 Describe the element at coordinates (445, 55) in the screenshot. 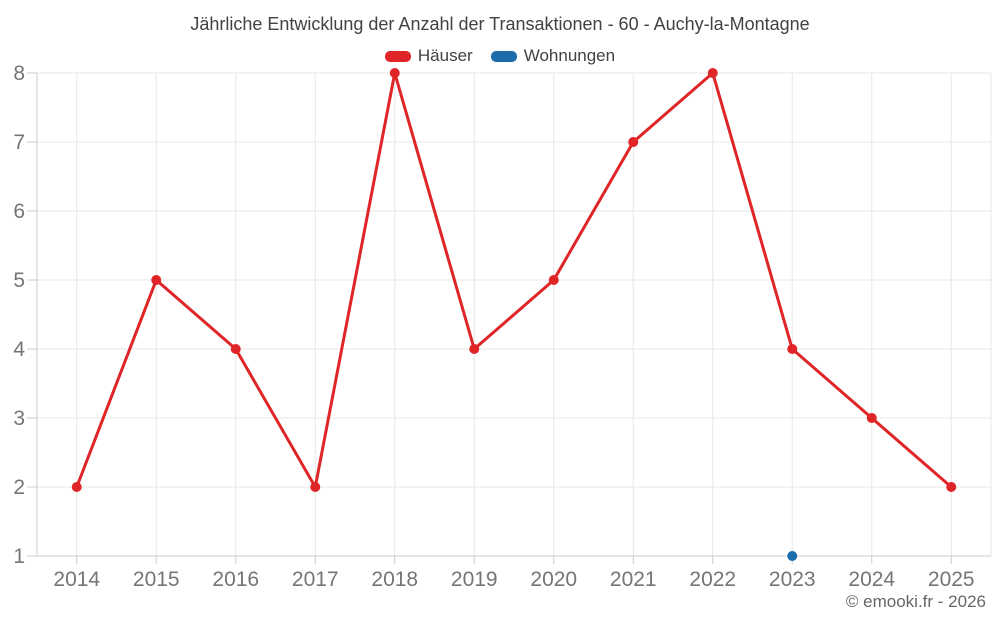

I see `legend-label-hauser: Häuser` at that location.